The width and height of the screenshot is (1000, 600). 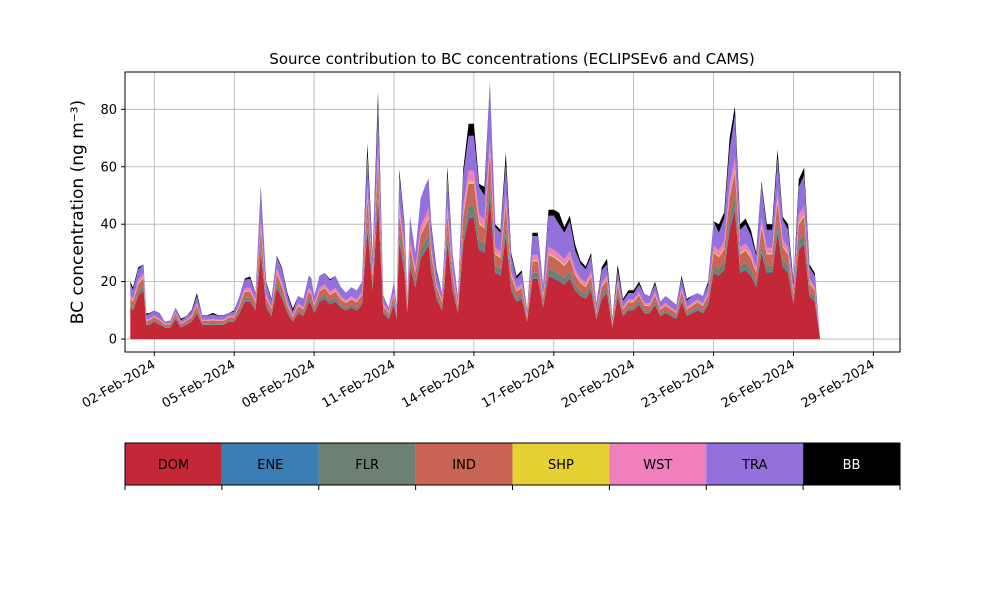 I want to click on legend-label-bb: BB, so click(x=852, y=465).